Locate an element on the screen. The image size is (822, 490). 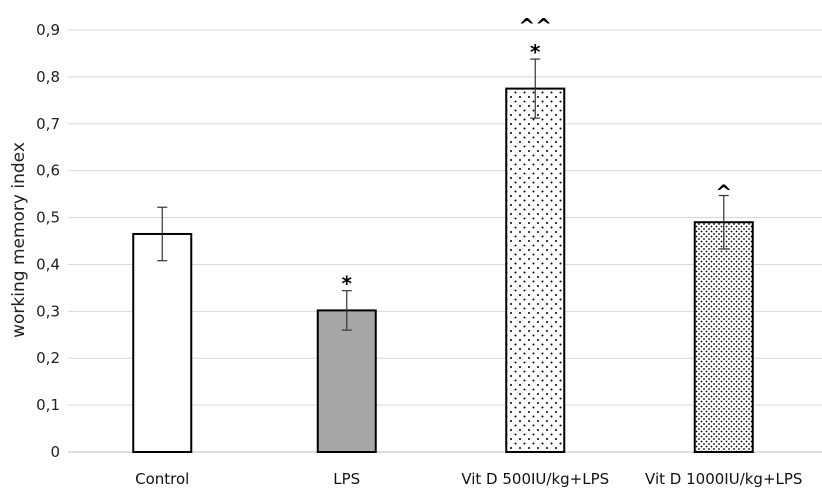
y-tick-label: 0,8 is located at coordinates (48, 77).